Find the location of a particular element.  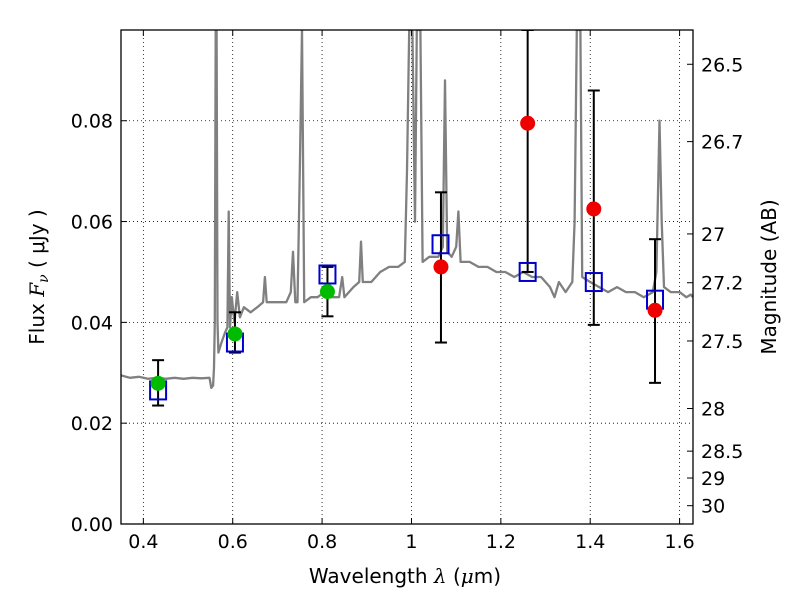

x-tick-label: 1 is located at coordinates (411, 542).